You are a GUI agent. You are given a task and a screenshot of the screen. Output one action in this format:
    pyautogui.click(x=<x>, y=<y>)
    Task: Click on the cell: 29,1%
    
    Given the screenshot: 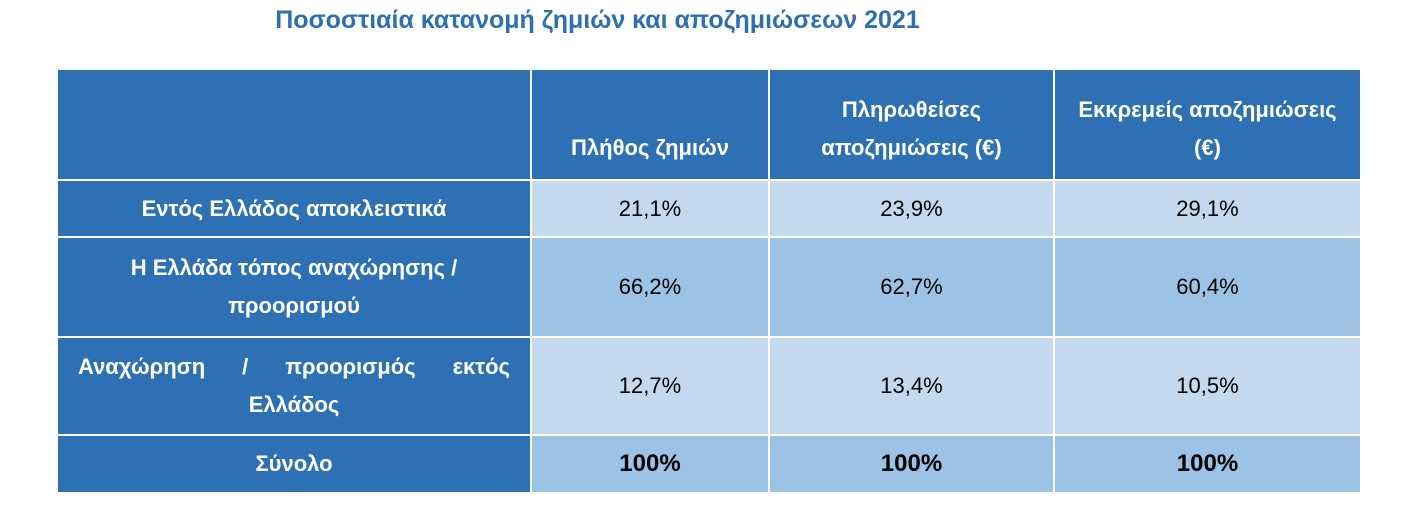 What is the action you would take?
    pyautogui.click(x=1207, y=208)
    